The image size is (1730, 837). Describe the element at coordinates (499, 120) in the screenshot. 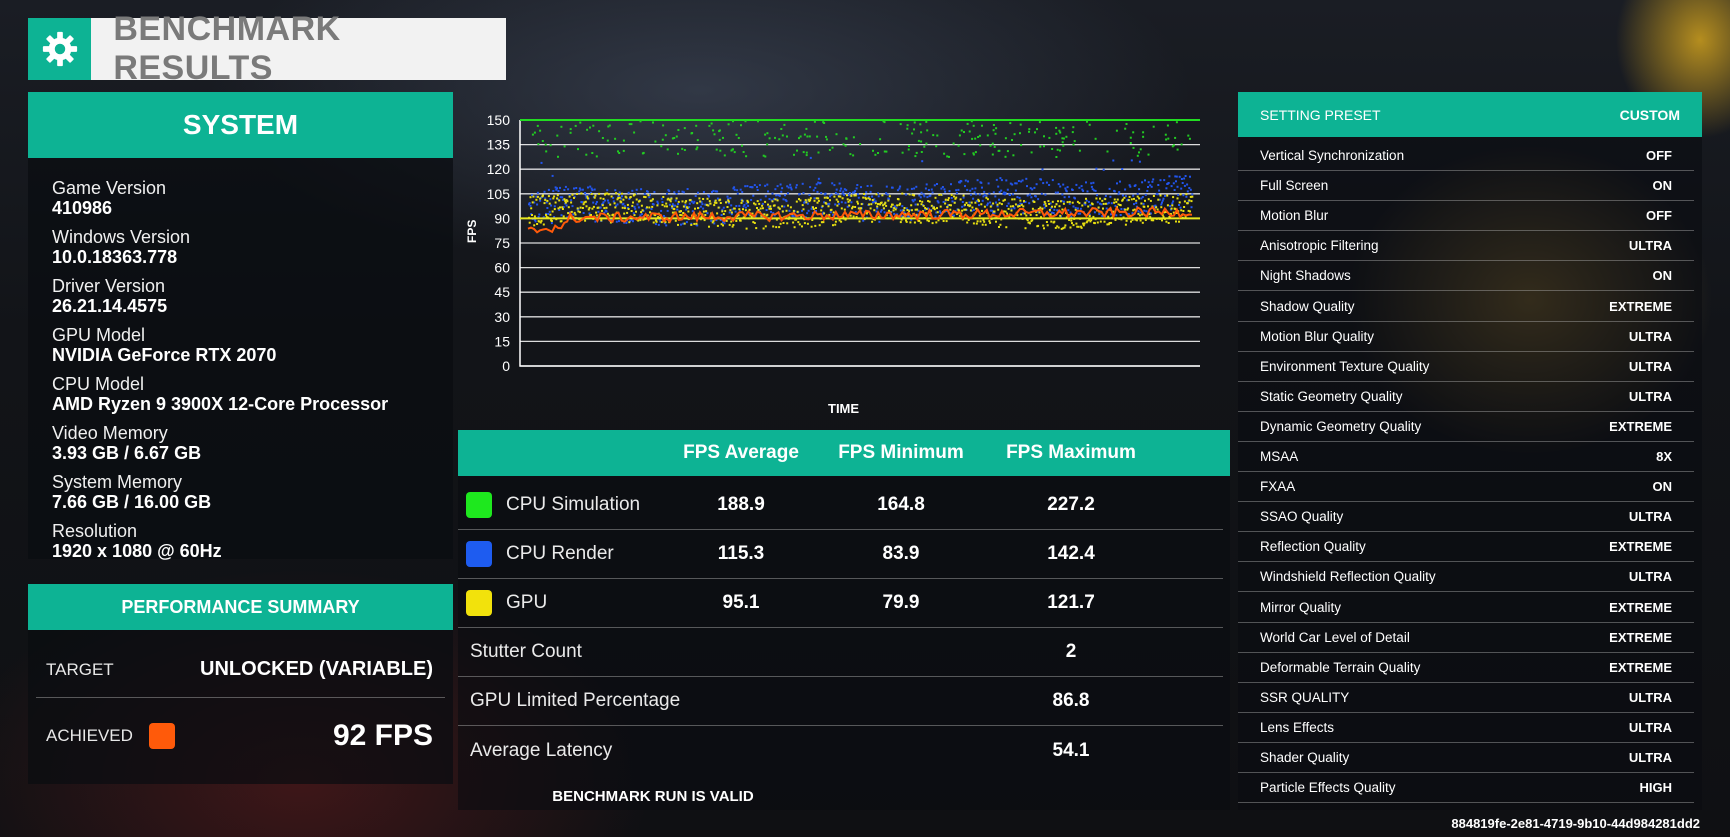

I see `y-tick-label: 150` at that location.